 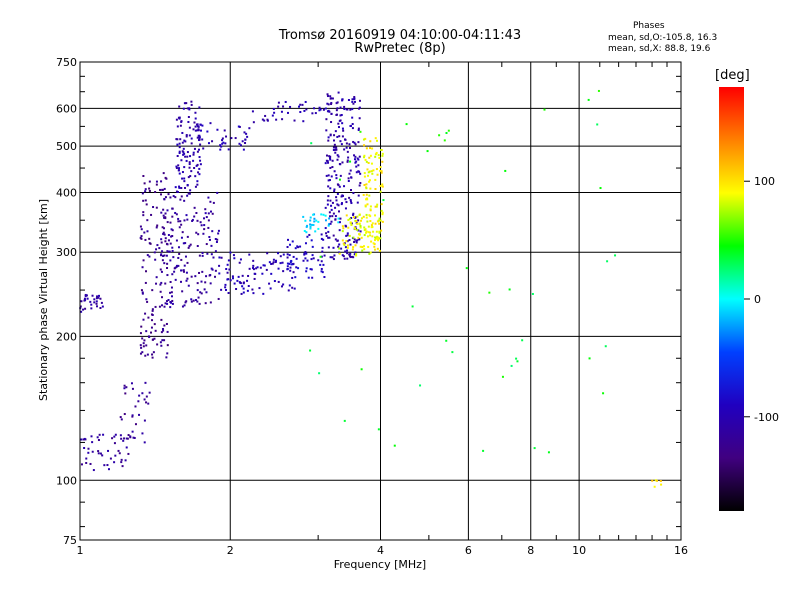 I want to click on y-tick-label: 400, so click(x=66, y=192).